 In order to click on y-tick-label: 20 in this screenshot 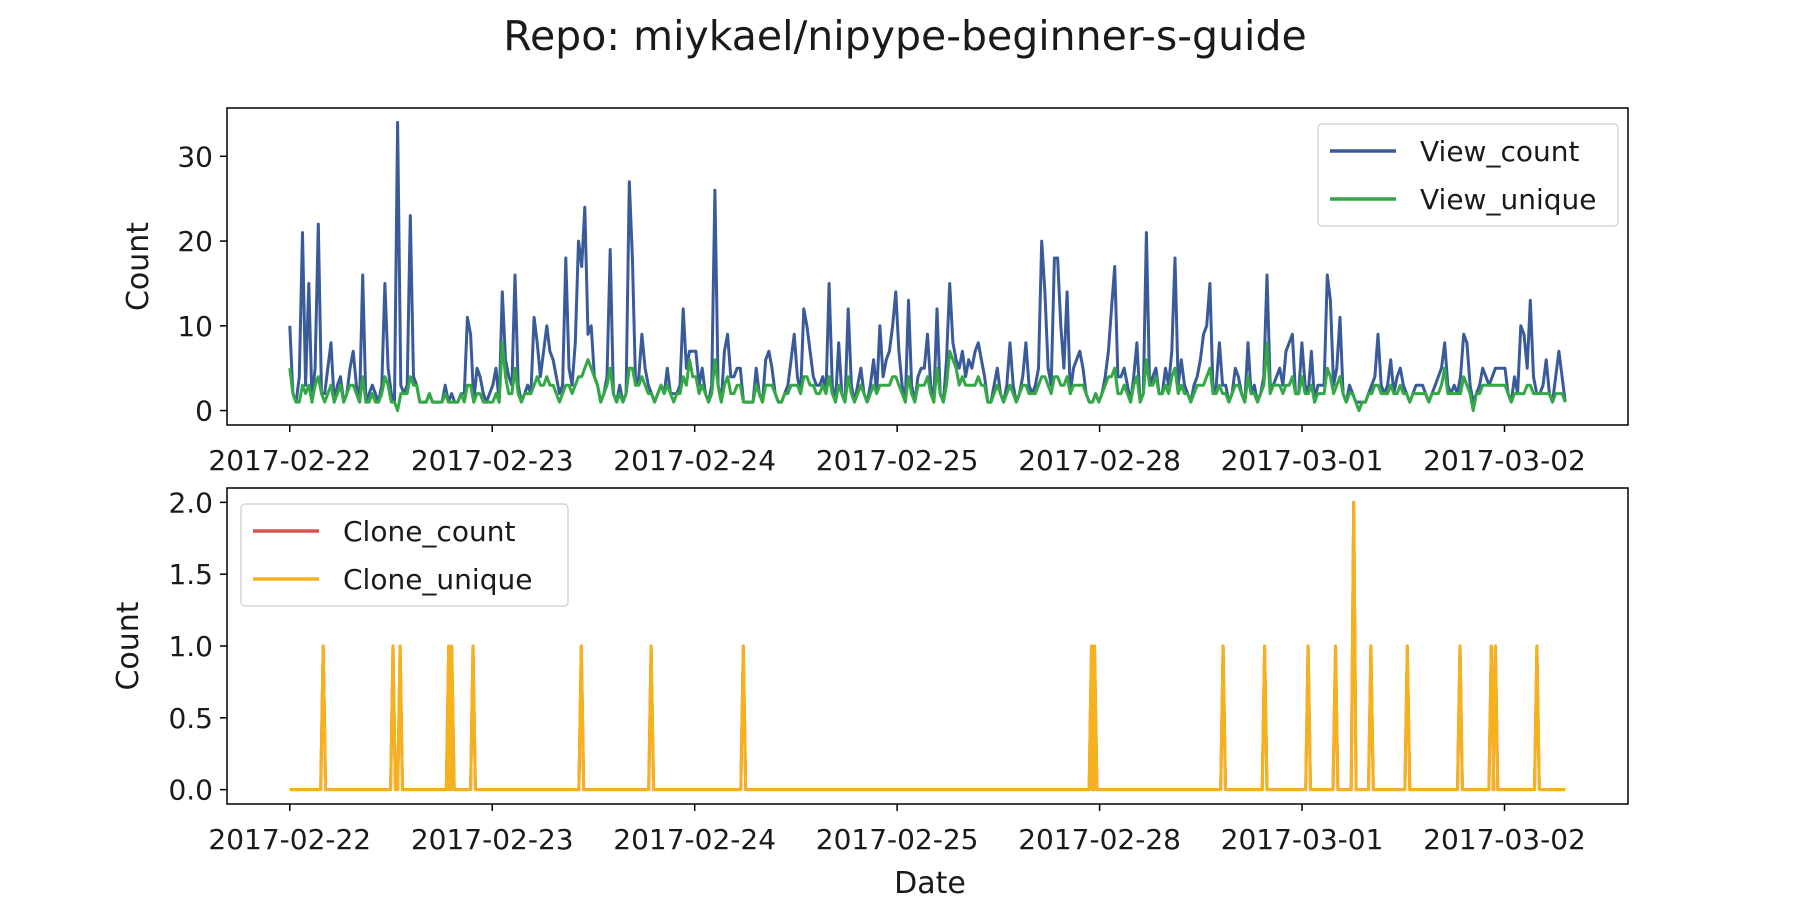, I will do `click(195, 241)`.